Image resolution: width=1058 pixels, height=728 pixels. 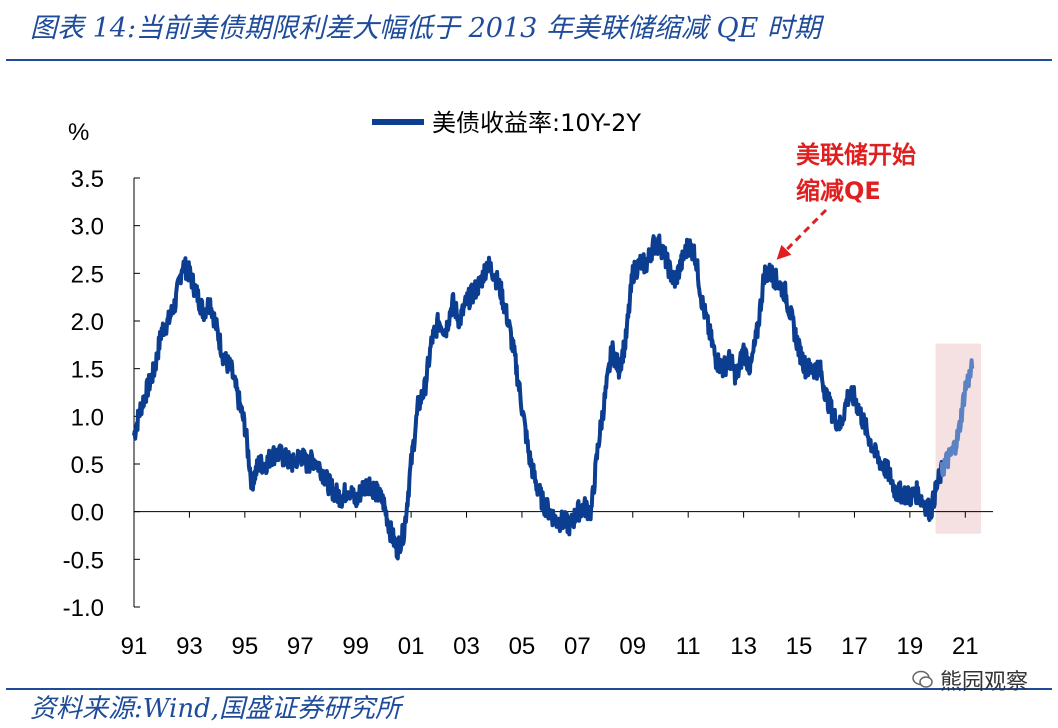 What do you see at coordinates (87, 227) in the screenshot?
I see `y-tick-label: 3.0` at bounding box center [87, 227].